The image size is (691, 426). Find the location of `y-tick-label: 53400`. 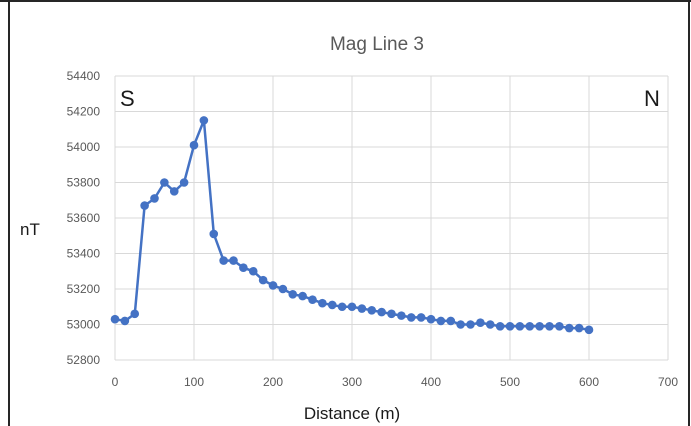

y-tick-label: 53400 is located at coordinates (84, 254).